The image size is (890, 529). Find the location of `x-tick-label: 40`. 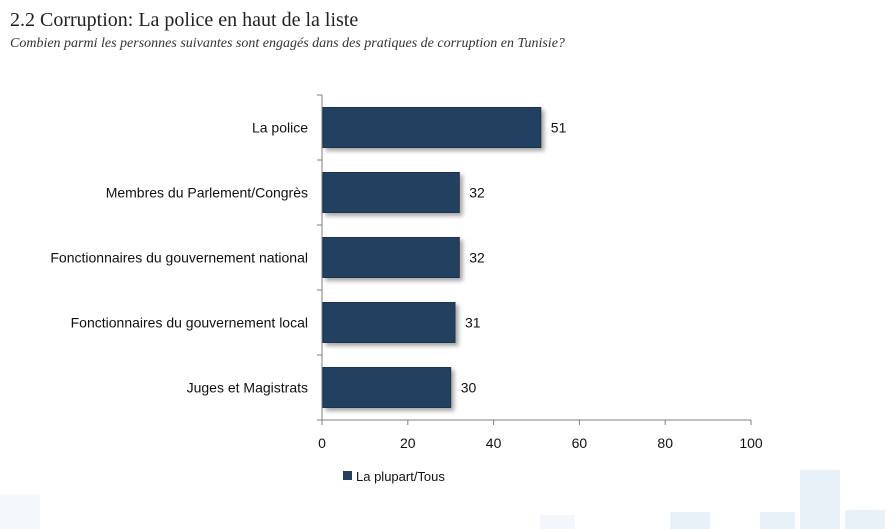

x-tick-label: 40 is located at coordinates (494, 443).